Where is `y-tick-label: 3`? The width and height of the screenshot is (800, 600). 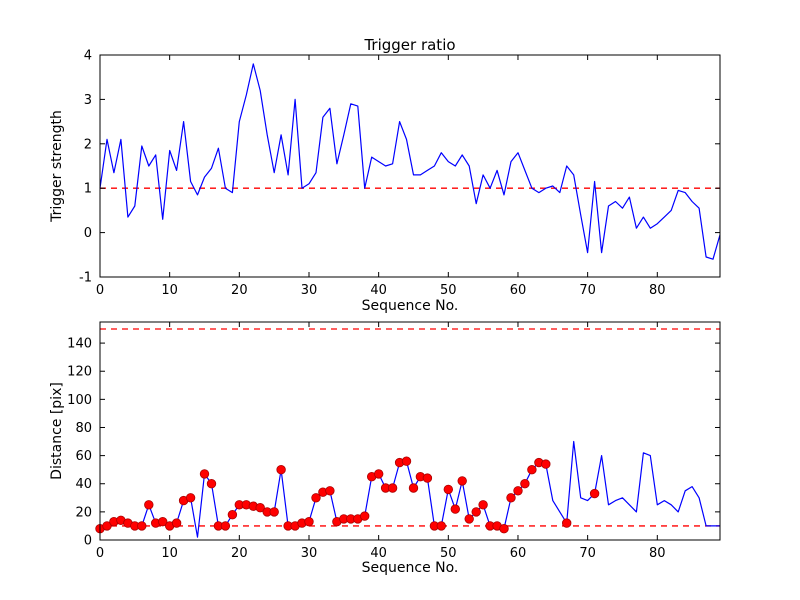
y-tick-label: 3 is located at coordinates (88, 100).